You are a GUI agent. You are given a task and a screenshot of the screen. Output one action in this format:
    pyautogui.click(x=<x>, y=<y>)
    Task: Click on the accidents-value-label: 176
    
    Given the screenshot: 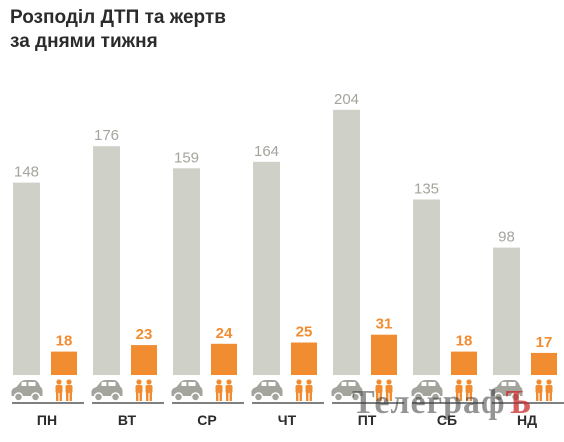 What is the action you would take?
    pyautogui.click(x=106, y=135)
    